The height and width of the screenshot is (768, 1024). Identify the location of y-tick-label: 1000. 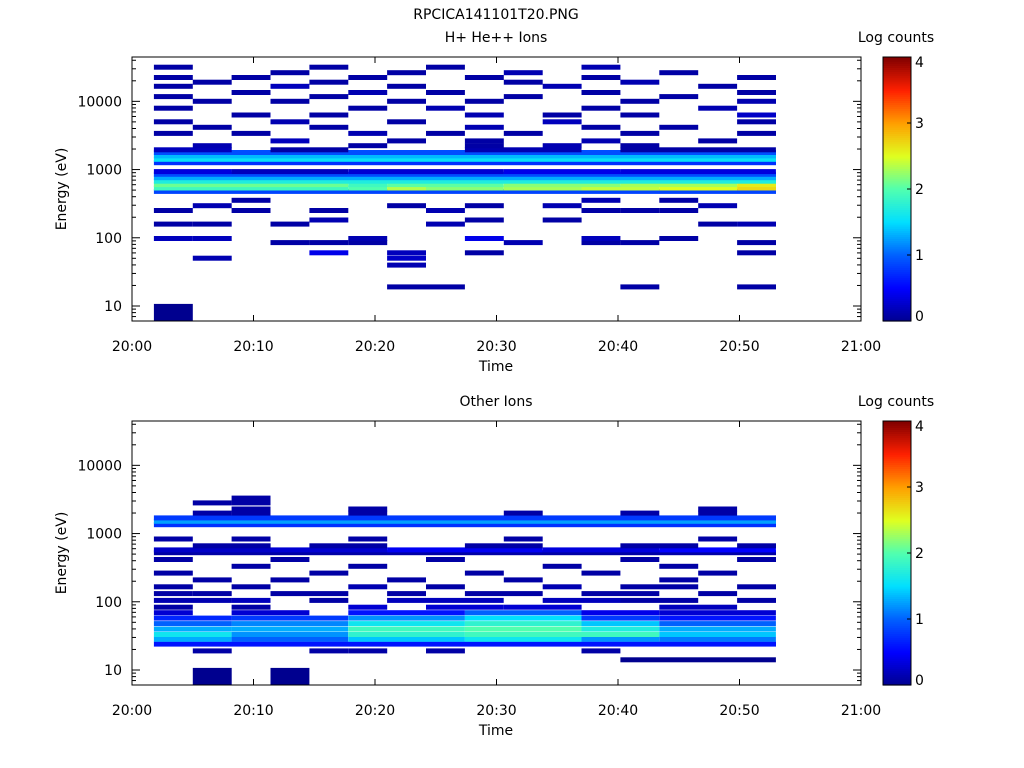
(104, 171).